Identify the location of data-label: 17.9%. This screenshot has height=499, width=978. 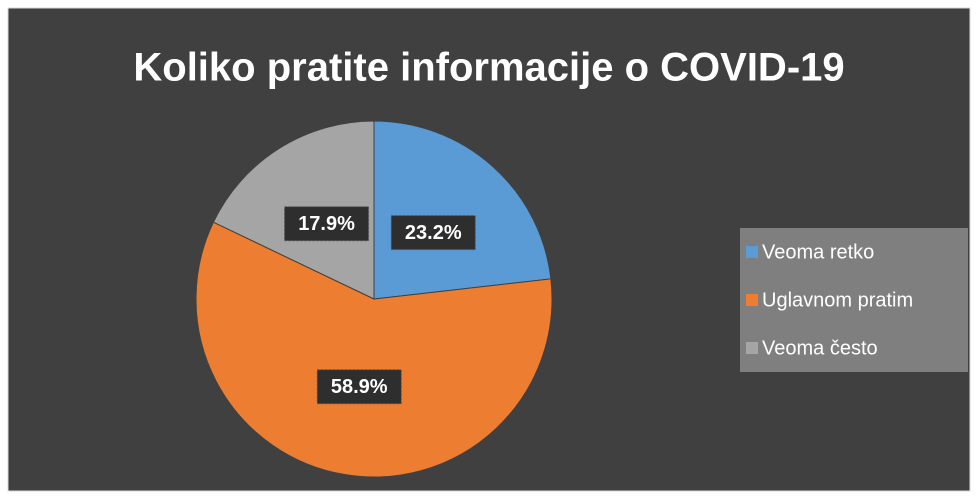
(326, 224).